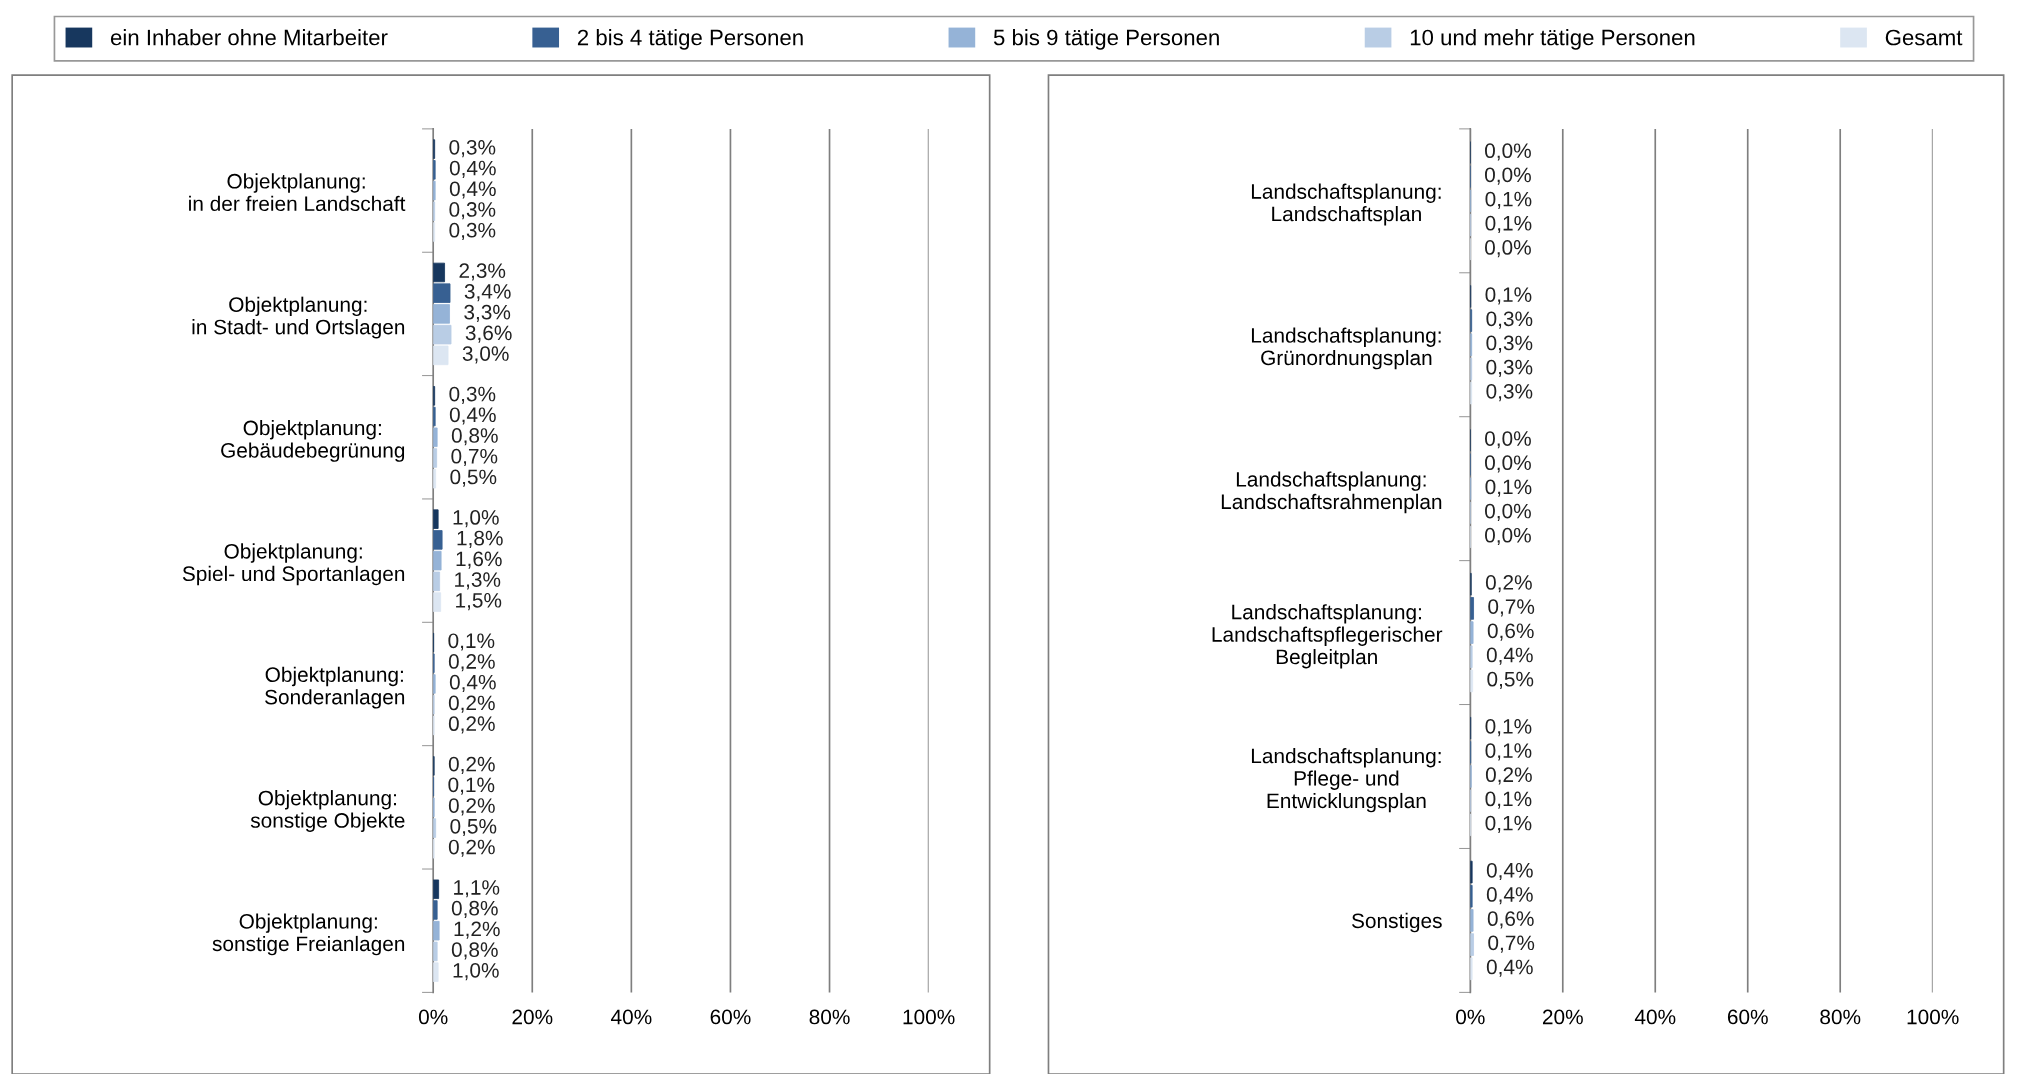 The width and height of the screenshot is (2028, 1074). What do you see at coordinates (1552, 39) in the screenshot?
I see `legend-label: 10 und mehr tätige Personen` at bounding box center [1552, 39].